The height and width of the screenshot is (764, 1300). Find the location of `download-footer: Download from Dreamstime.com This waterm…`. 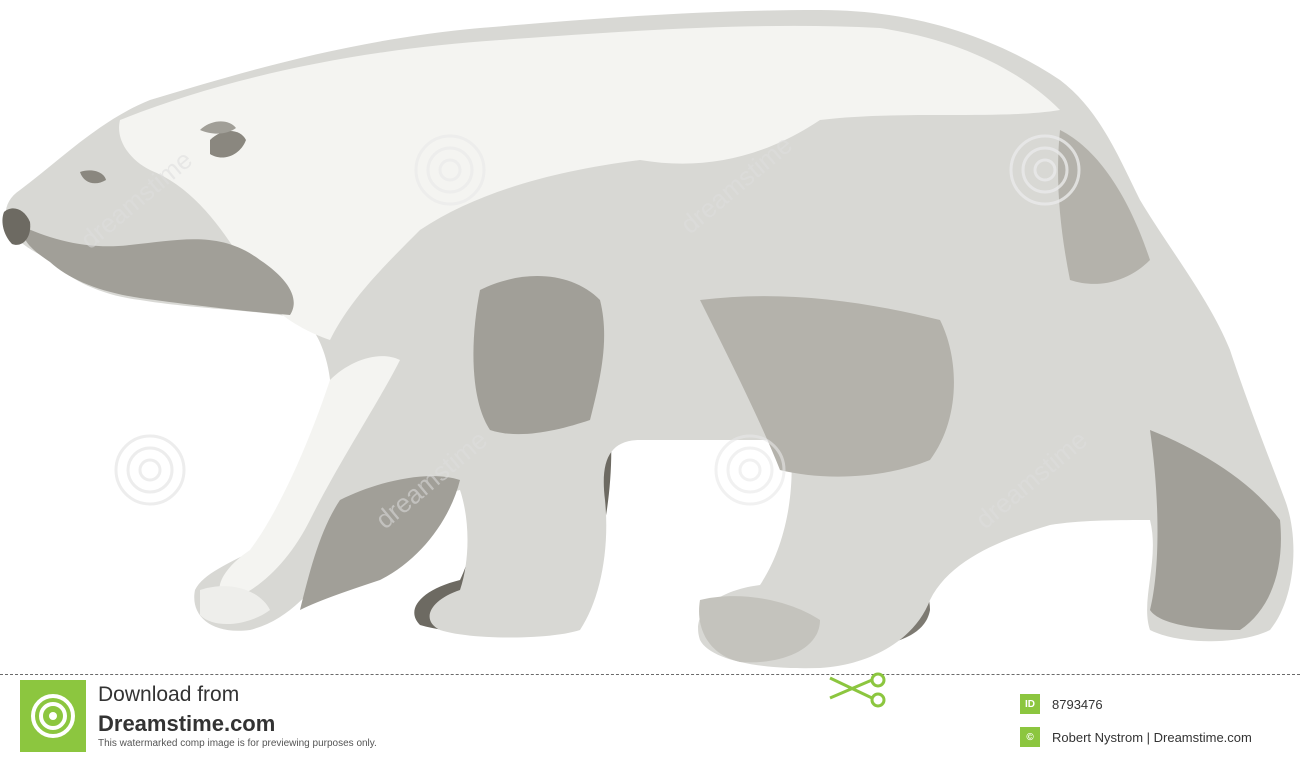

download-footer: Download from Dreamstime.com This waterm… is located at coordinates (650, 718).